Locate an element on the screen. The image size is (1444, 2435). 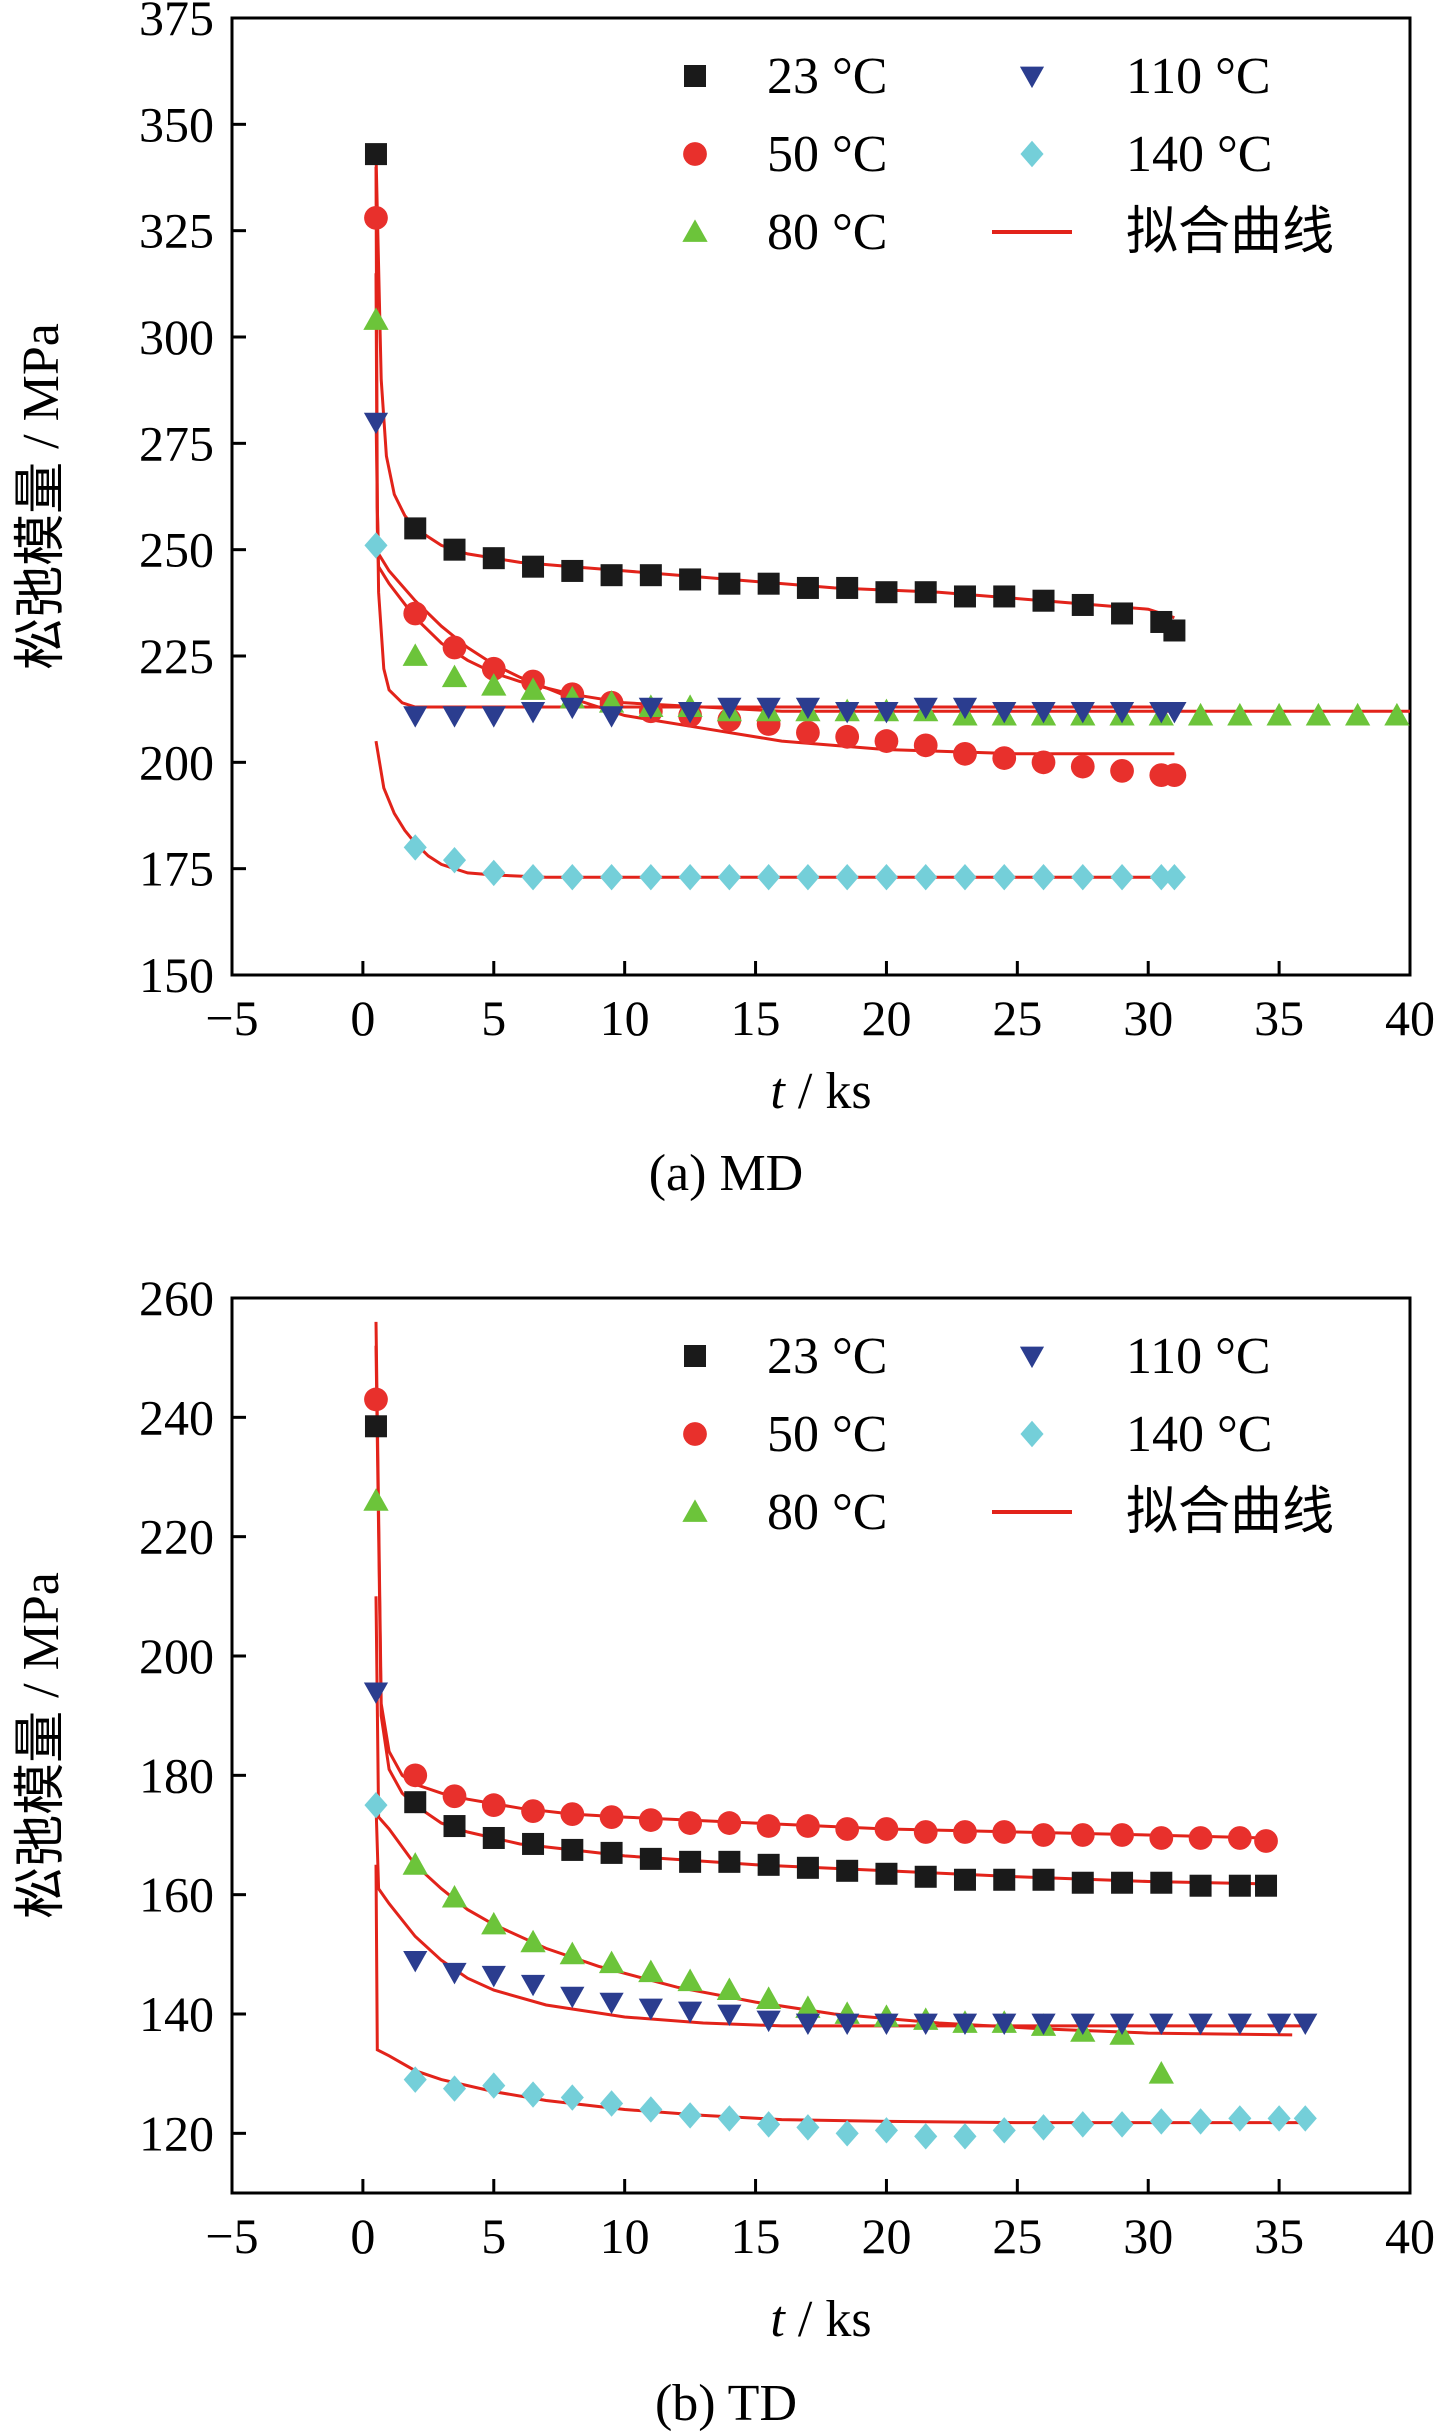
legend-label: 拟合曲线 is located at coordinates (1230, 1512).